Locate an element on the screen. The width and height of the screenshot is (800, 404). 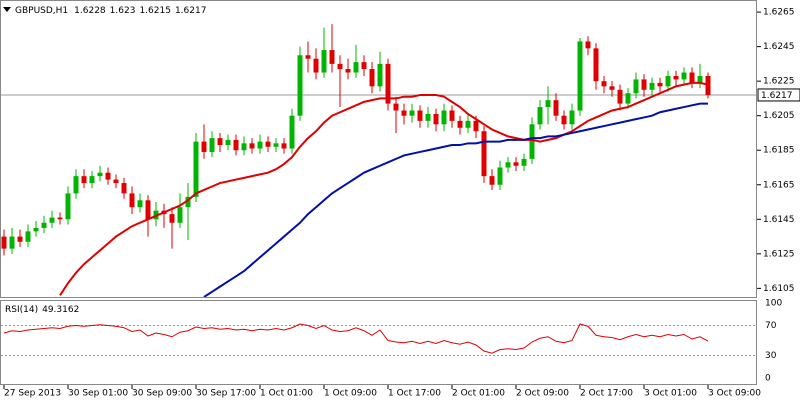
high-value: 1.623 is located at coordinates (123, 11).